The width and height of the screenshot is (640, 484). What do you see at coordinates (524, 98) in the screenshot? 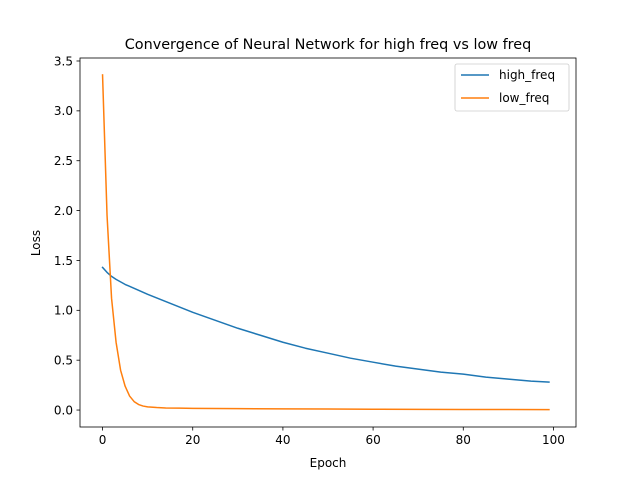
I see `legend-label-low-freq: low_freq` at bounding box center [524, 98].